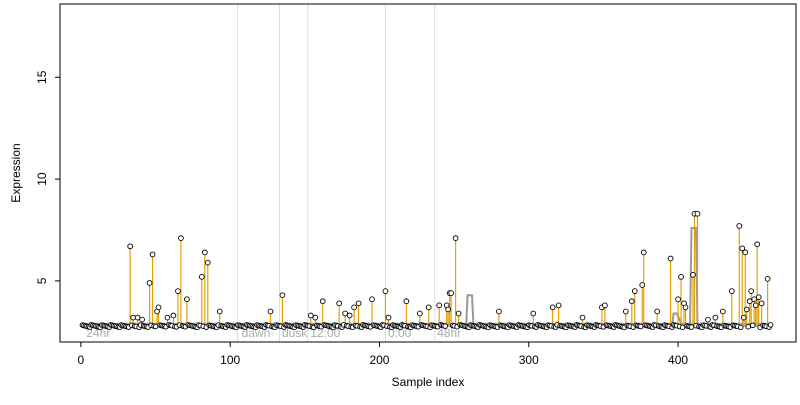 The width and height of the screenshot is (800, 405). I want to click on x-axis: 0 100 200 300 400, so click(383, 354).